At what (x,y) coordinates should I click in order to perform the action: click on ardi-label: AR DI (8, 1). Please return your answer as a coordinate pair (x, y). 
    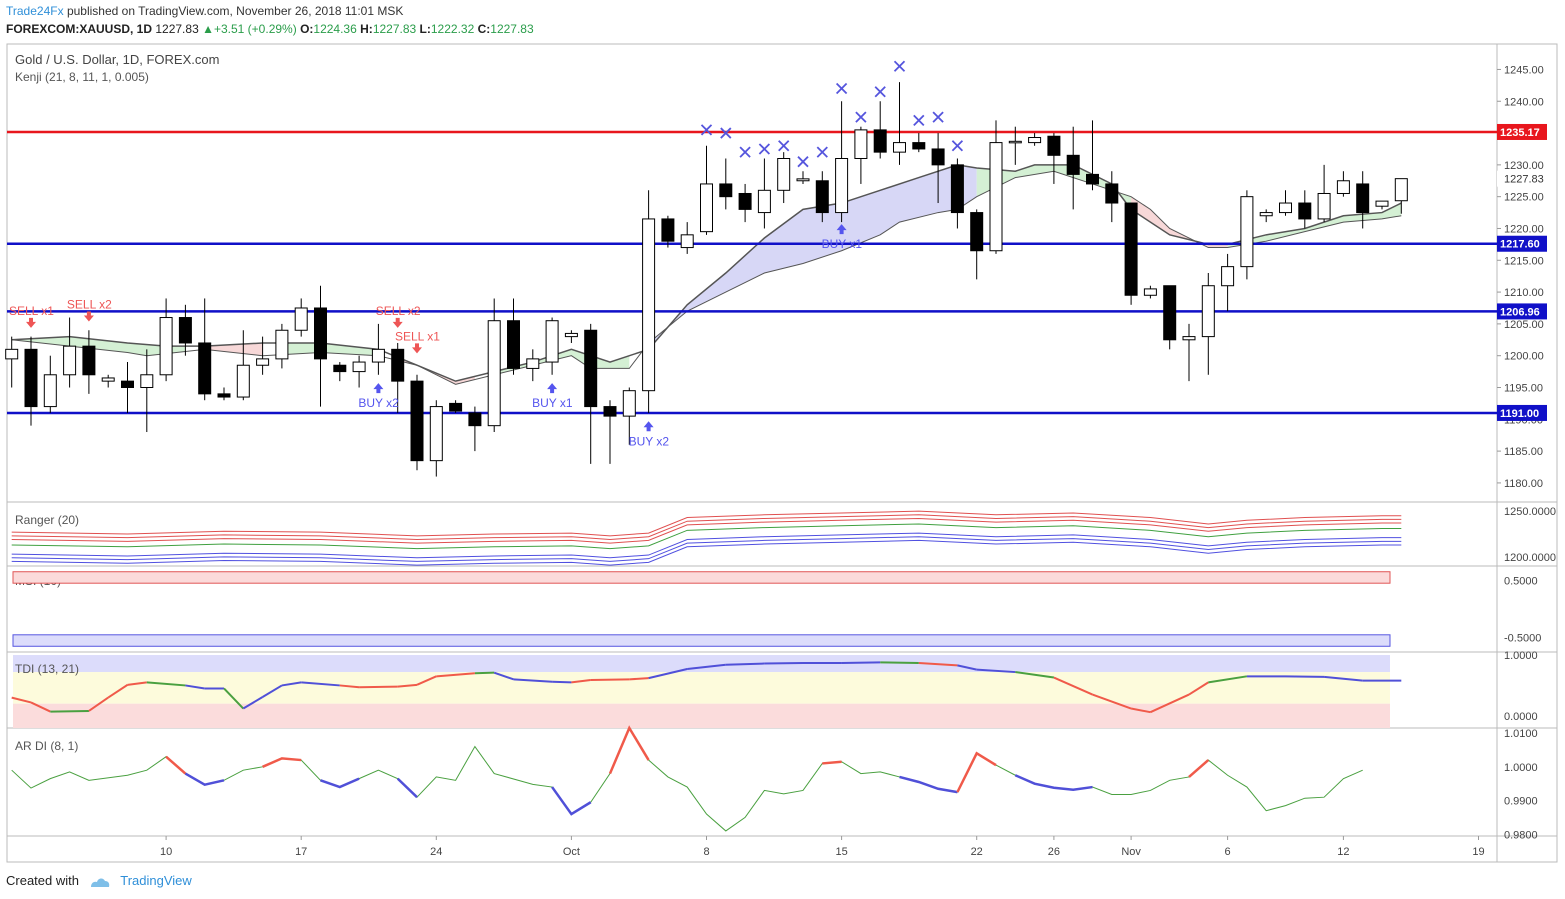
    Looking at the image, I should click on (46, 746).